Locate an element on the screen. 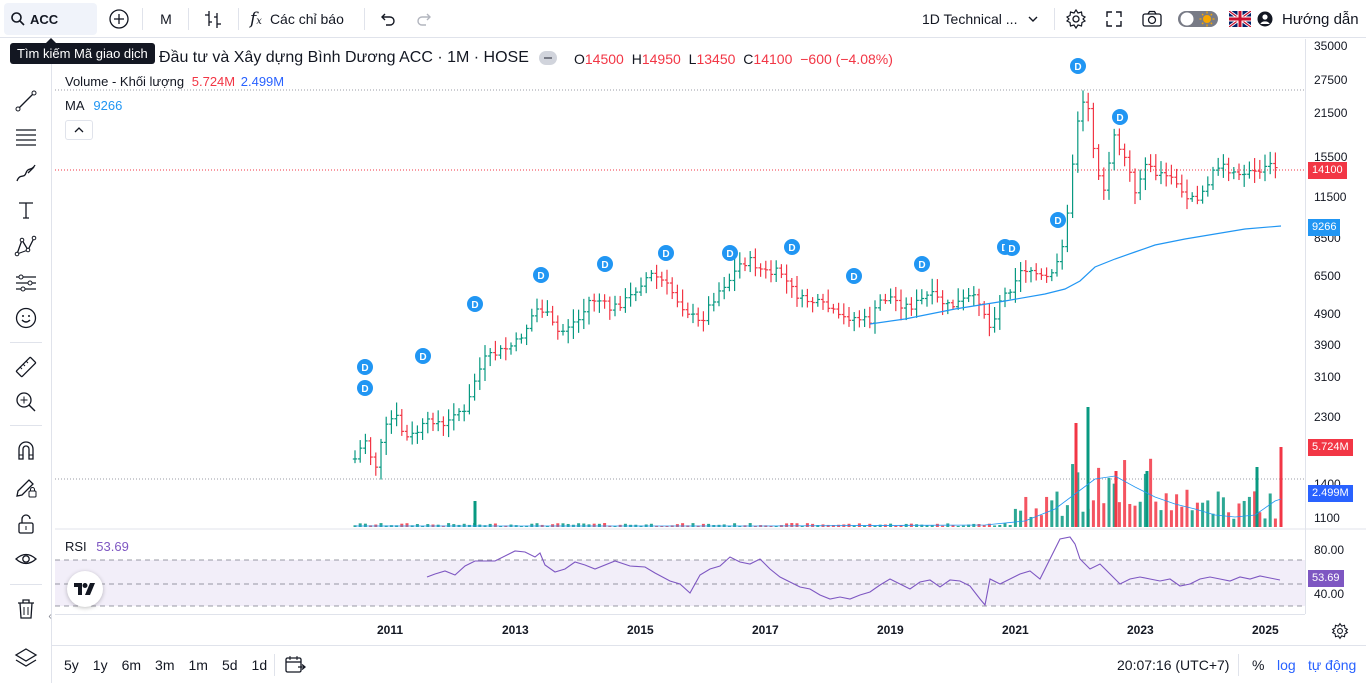 The height and width of the screenshot is (684, 1366). tradingview-logo is located at coordinates (85, 589).